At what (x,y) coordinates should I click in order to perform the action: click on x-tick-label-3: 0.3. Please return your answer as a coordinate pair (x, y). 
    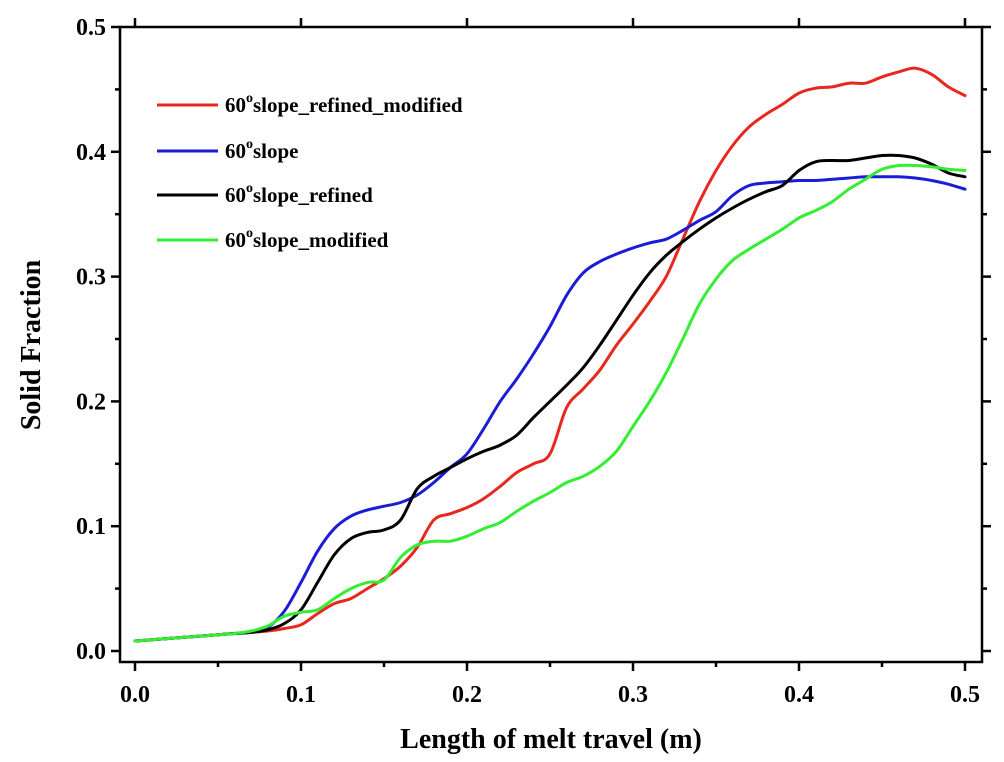
    Looking at the image, I should click on (633, 695).